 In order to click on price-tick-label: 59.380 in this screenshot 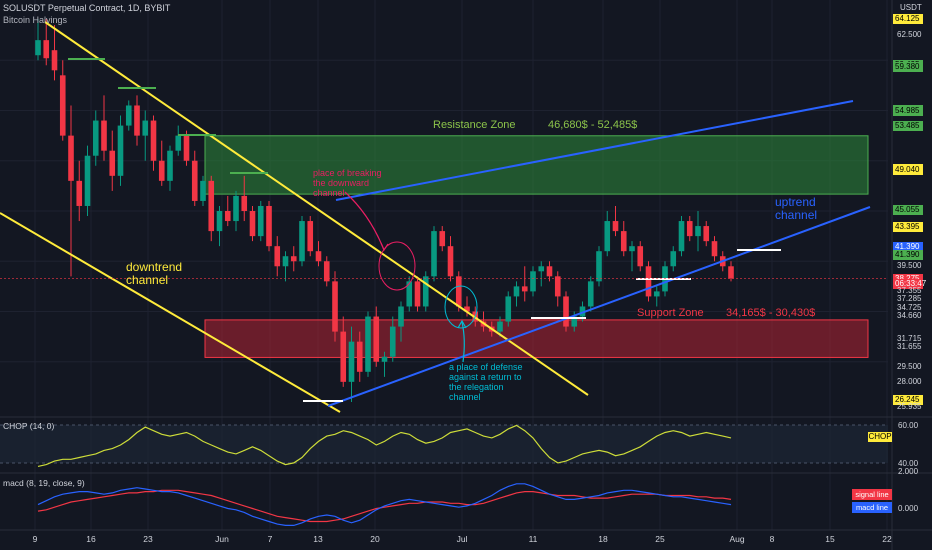, I will do `click(908, 66)`.